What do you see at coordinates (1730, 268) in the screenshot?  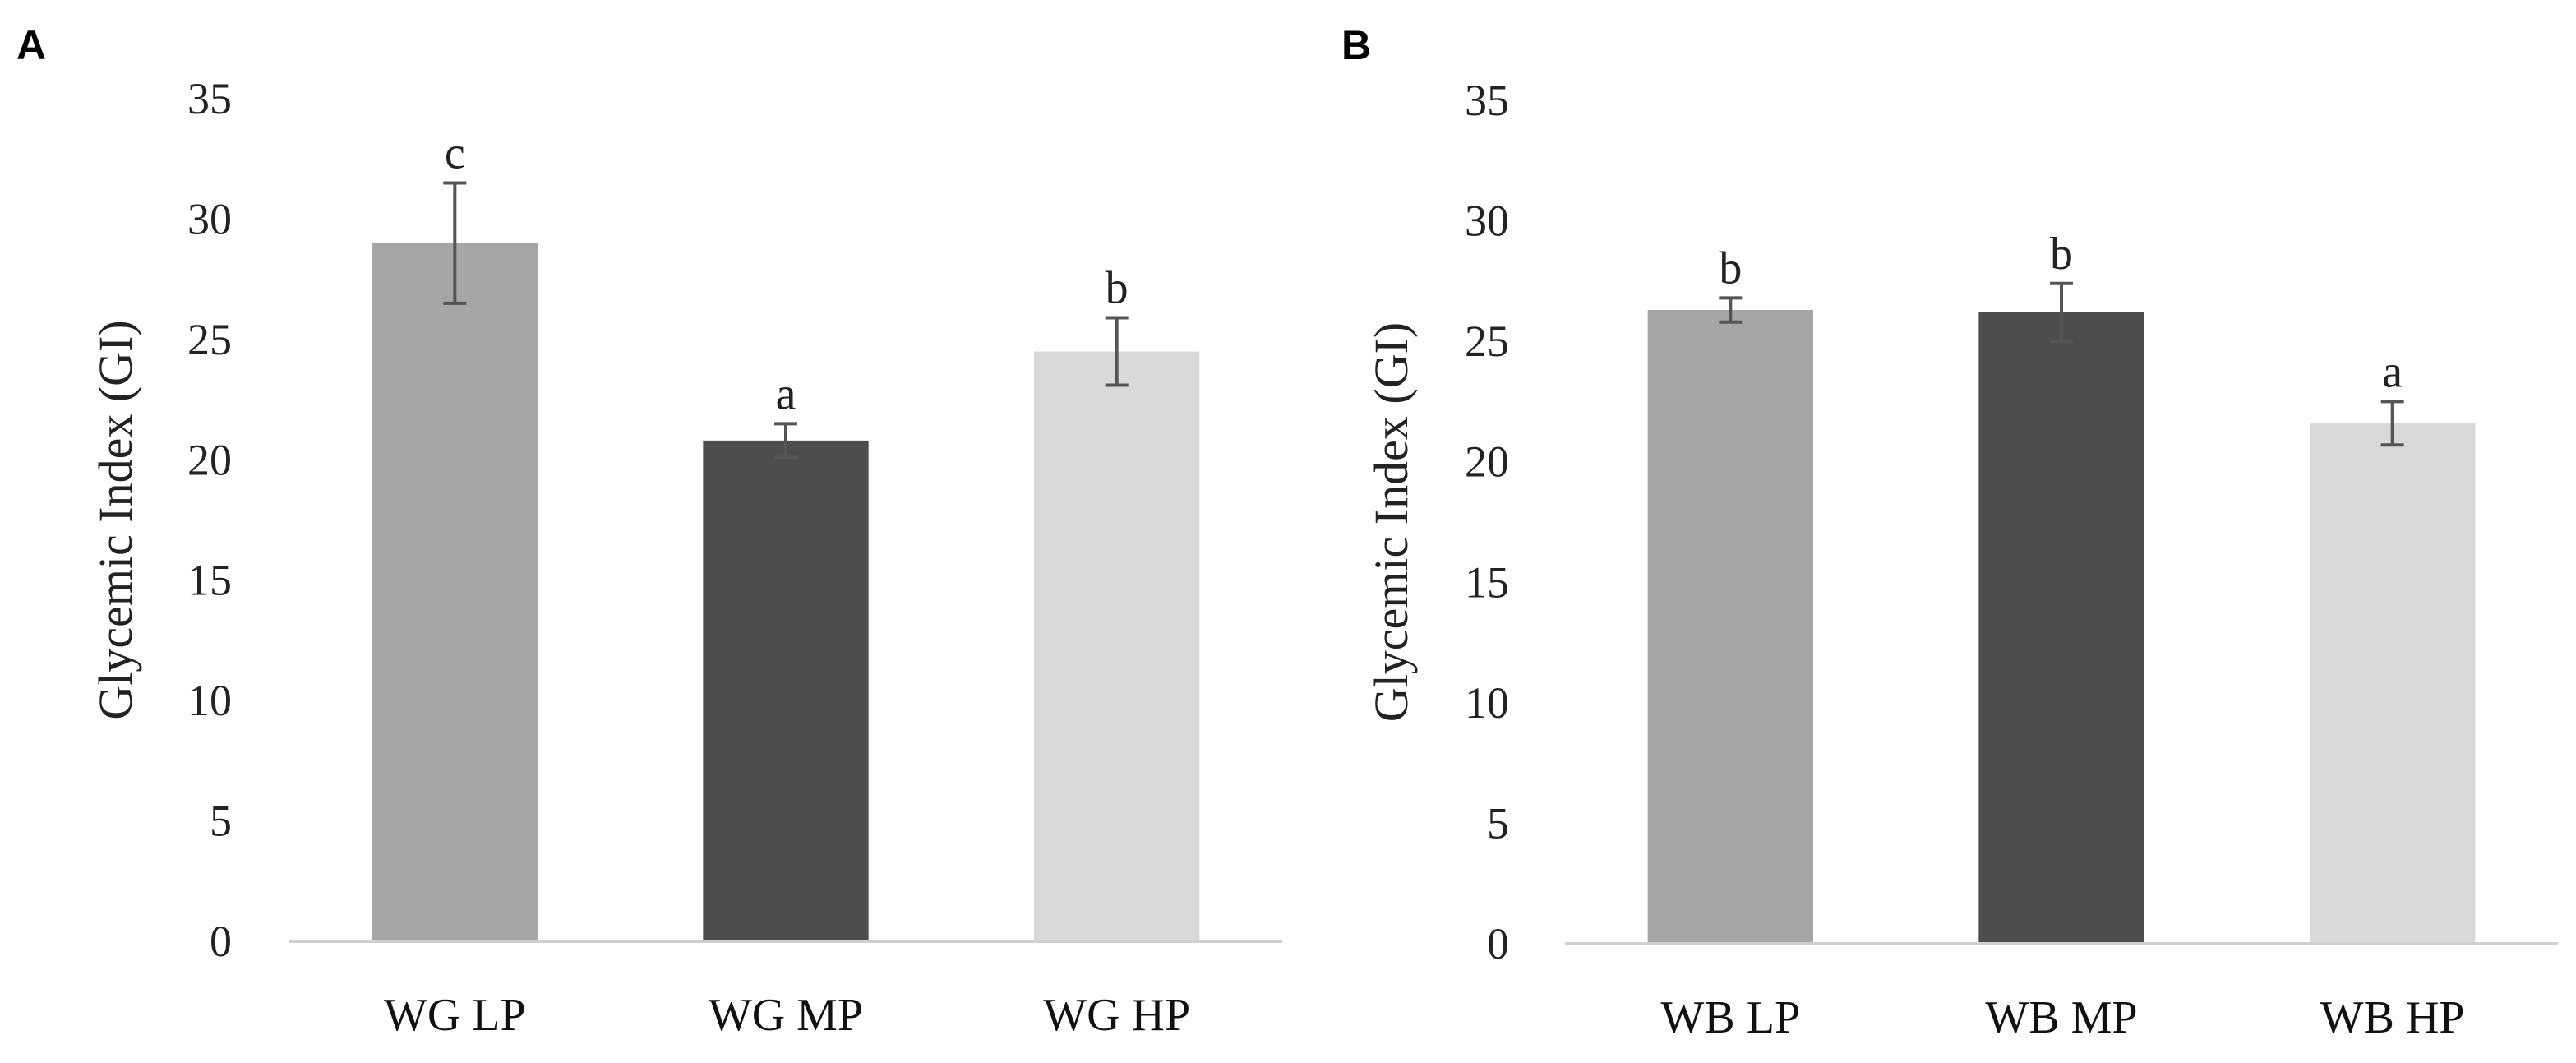 I see `significance-label-b-0: b` at bounding box center [1730, 268].